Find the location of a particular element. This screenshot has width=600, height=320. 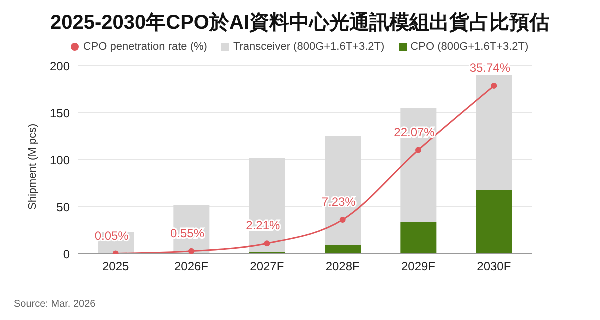

data-label: 0.05% is located at coordinates (112, 235).